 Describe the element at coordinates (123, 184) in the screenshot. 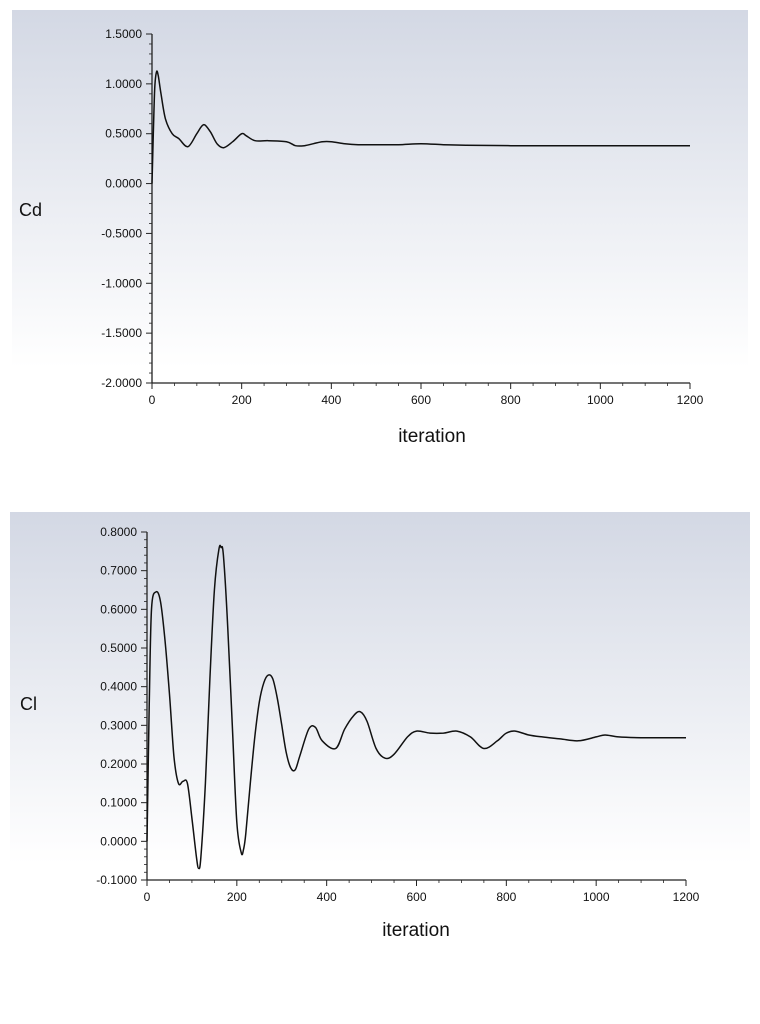

I see `cd-y-tick-label: 0.0000` at that location.